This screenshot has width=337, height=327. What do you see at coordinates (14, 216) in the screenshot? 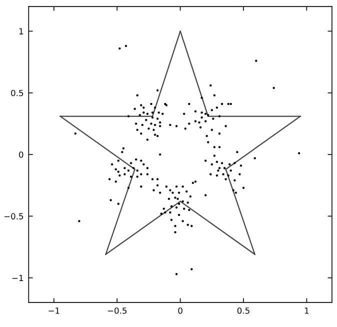
I see `y-tick-label: −0.5` at bounding box center [14, 216].